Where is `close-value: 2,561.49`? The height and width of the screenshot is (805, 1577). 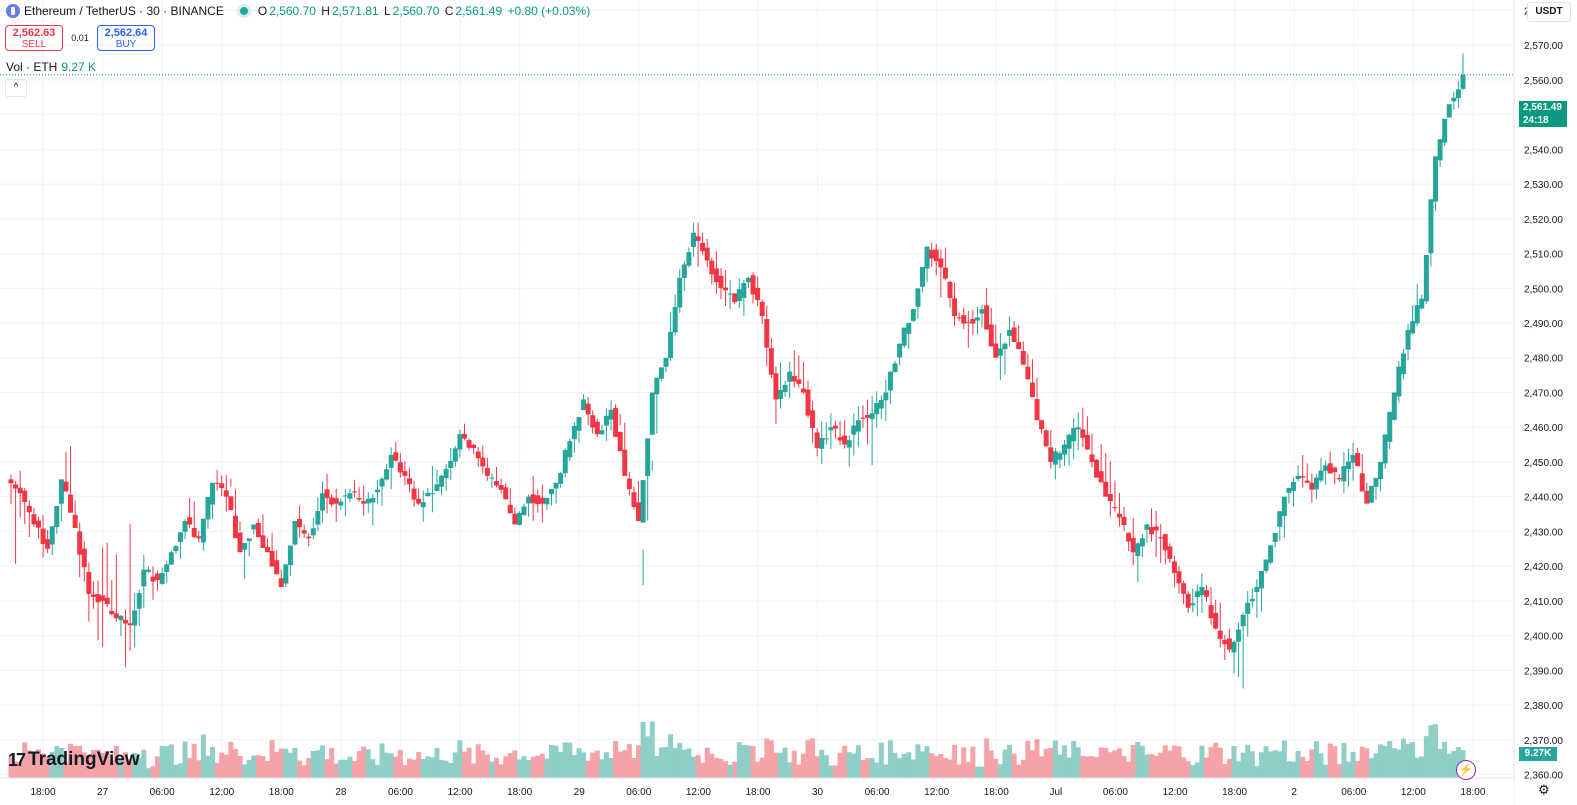 close-value: 2,561.49 is located at coordinates (479, 11).